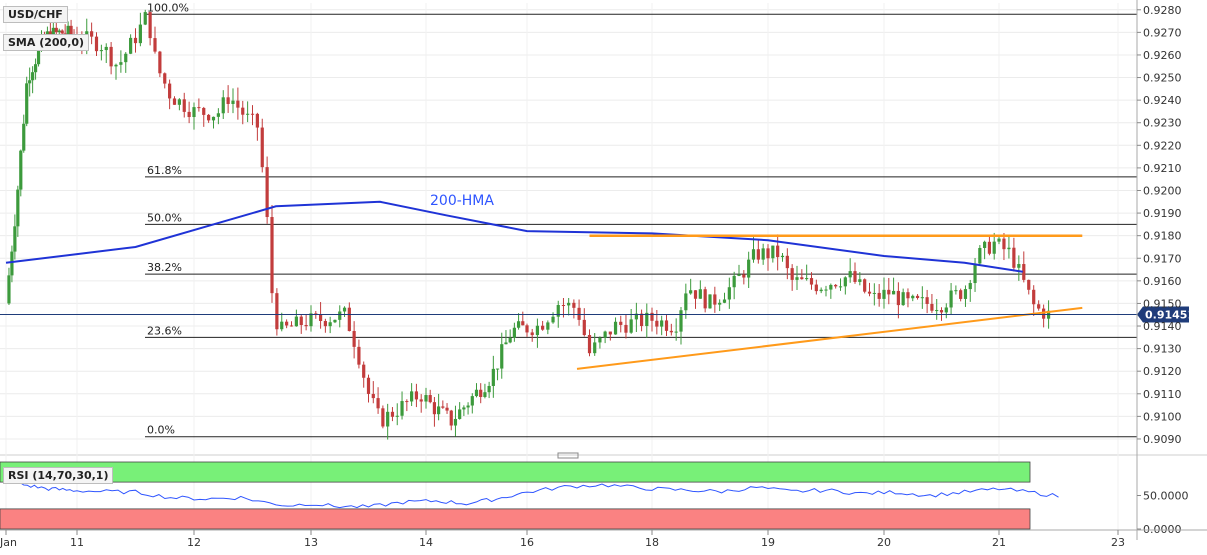 This screenshot has height=555, width=1207. I want to click on time-tick-label: Jan, so click(8, 542).